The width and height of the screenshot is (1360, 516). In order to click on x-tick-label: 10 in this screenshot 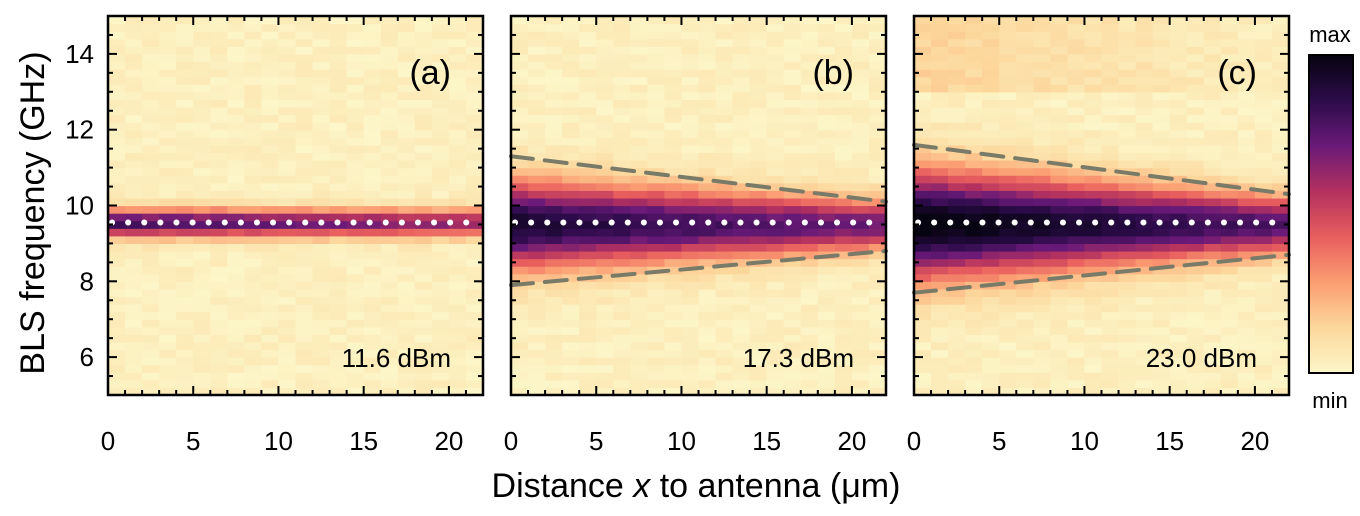, I will do `click(278, 441)`.